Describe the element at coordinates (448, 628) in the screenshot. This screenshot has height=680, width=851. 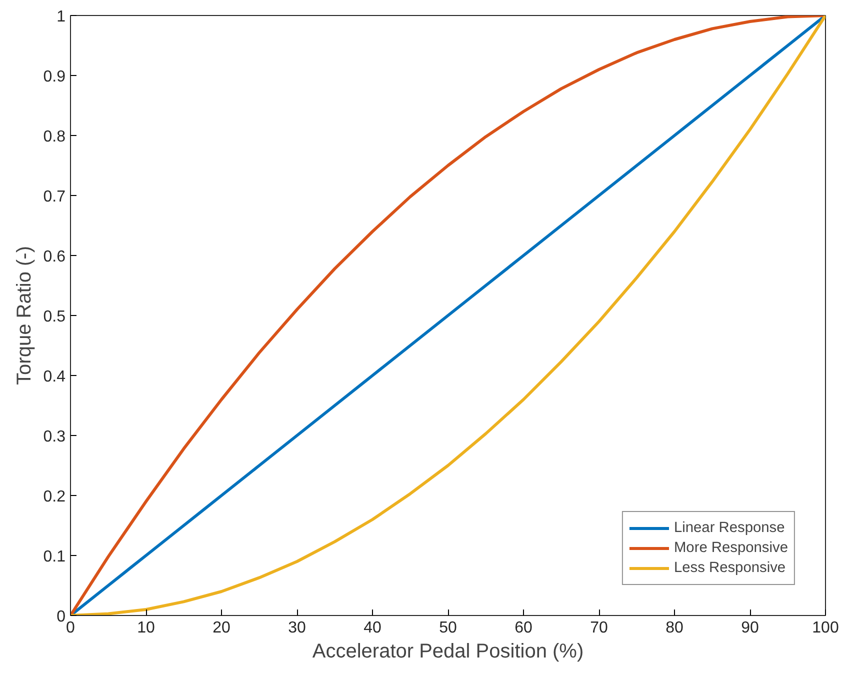
I see `x-tick-label: 50` at that location.